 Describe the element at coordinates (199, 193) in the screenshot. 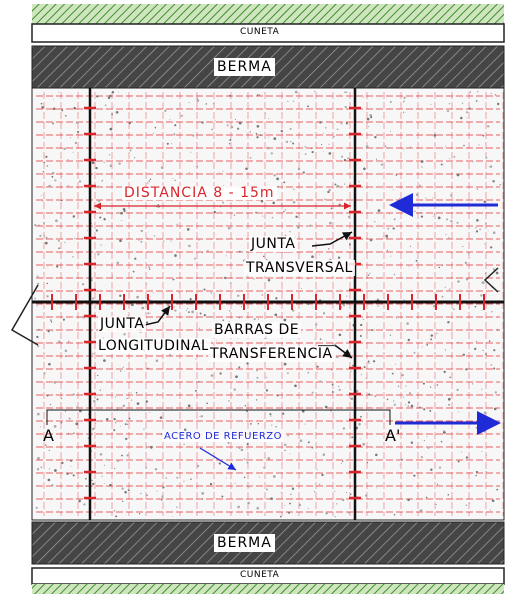

I see `distance-label: DISTANCIA 8 - 15m` at that location.